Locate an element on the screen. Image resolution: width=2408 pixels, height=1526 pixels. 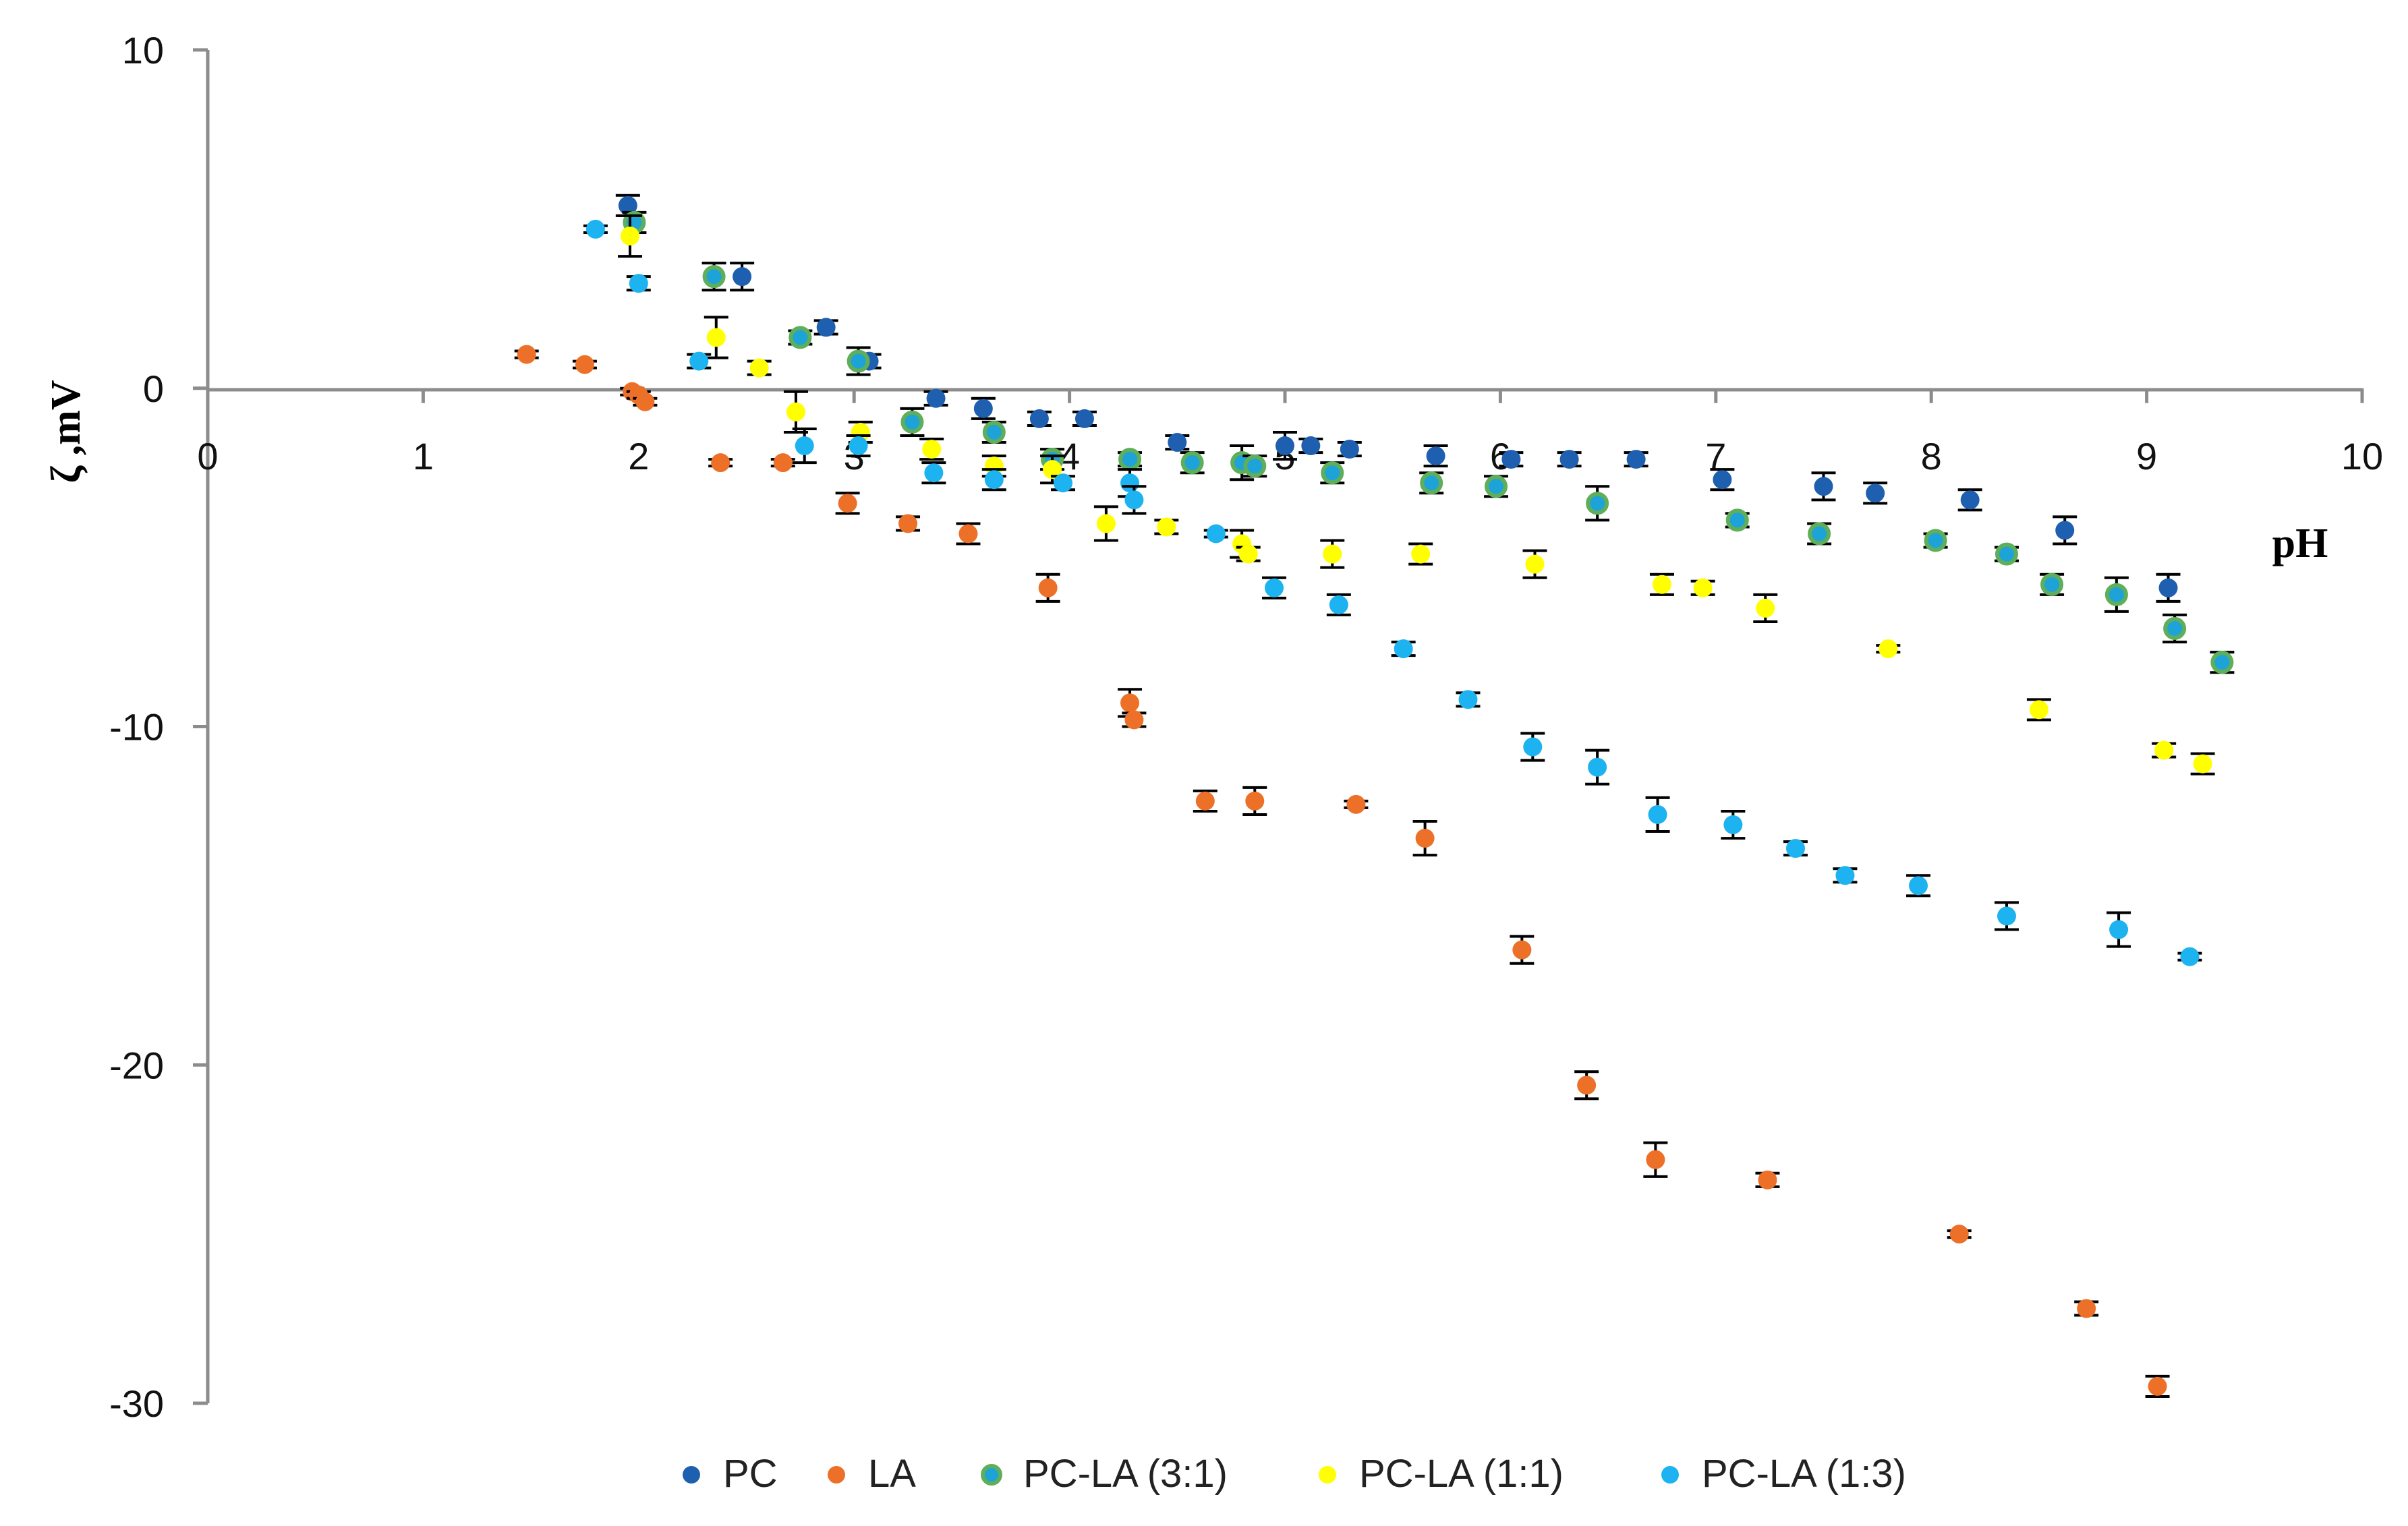
x-axis-title: pH is located at coordinates (2300, 543).